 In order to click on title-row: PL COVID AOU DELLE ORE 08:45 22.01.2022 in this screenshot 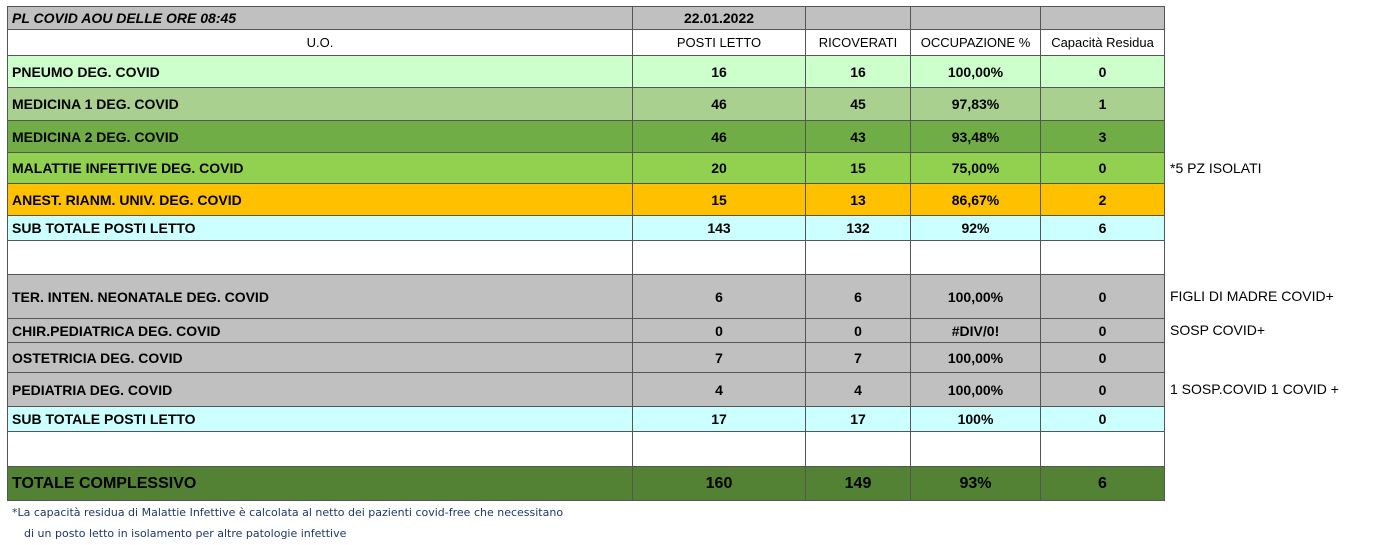, I will do `click(586, 18)`.